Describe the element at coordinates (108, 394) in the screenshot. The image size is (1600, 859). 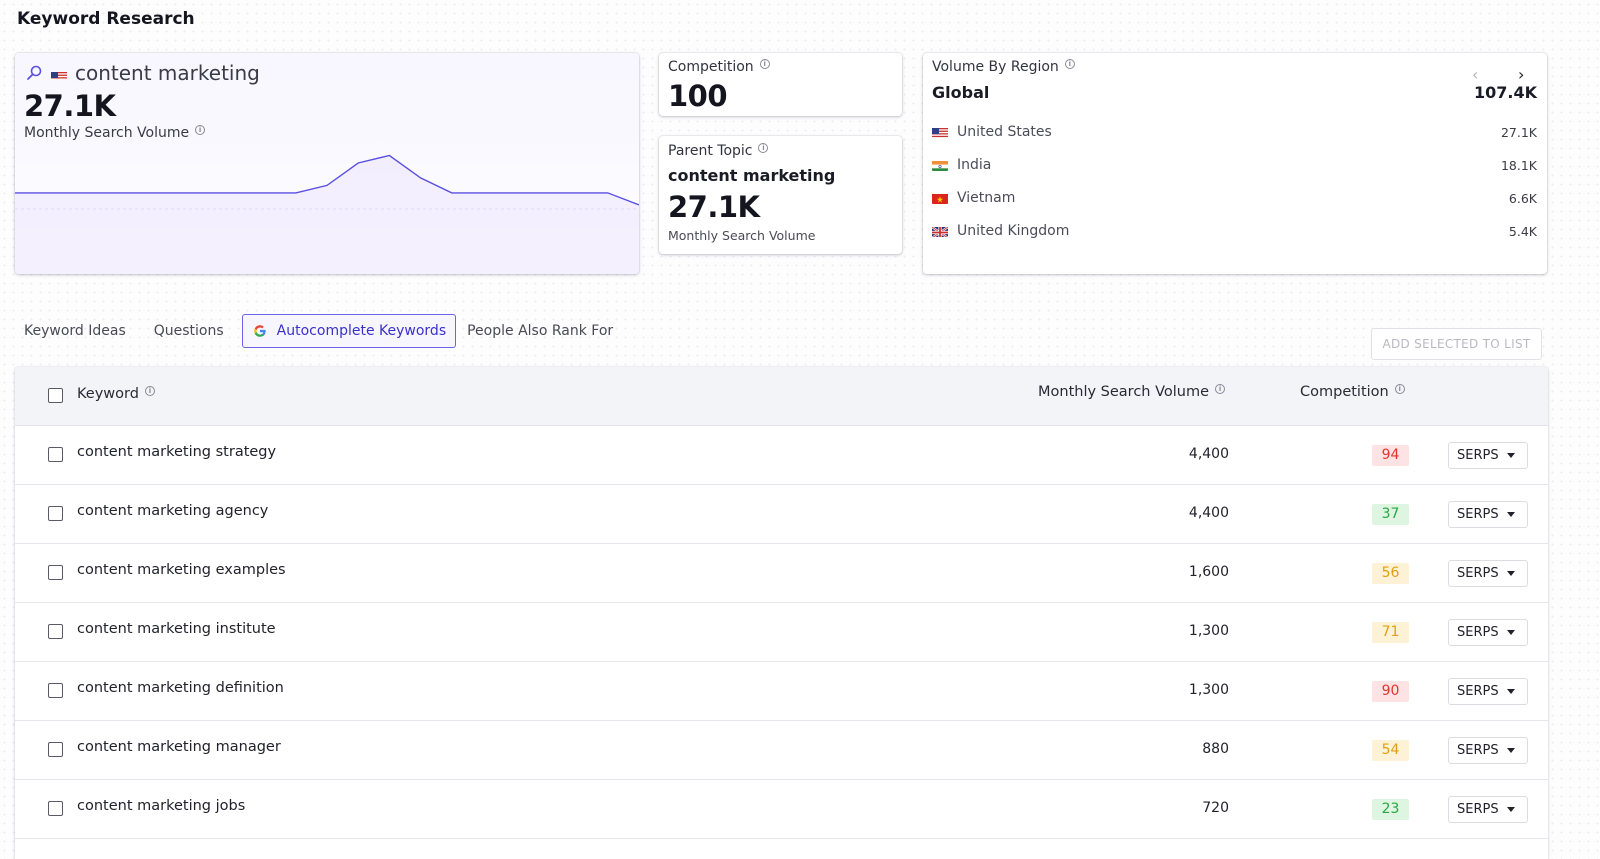
I see `header-keyword: Keyword` at that location.